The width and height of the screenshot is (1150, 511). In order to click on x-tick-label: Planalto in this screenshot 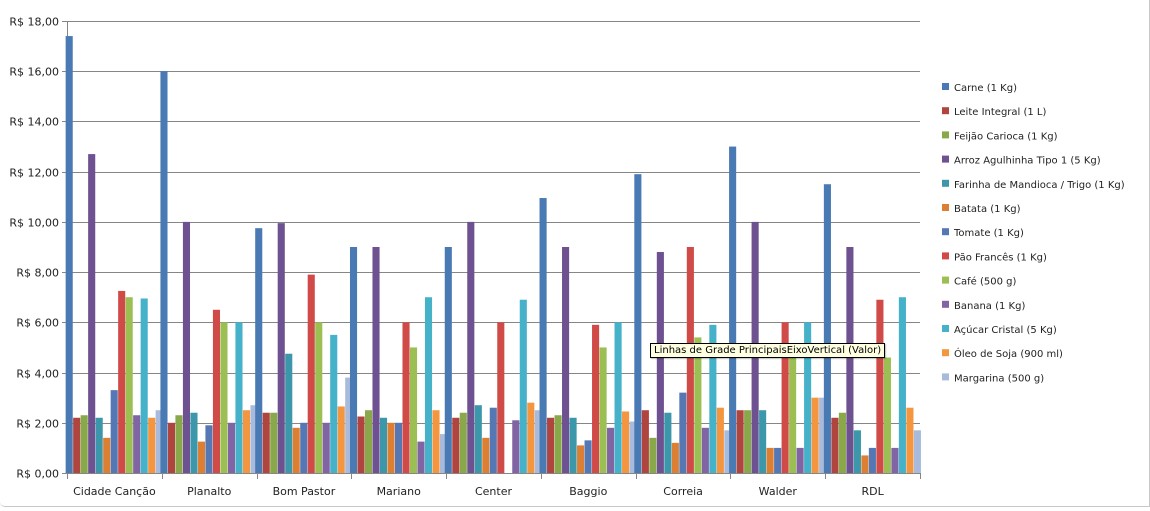, I will do `click(209, 491)`.